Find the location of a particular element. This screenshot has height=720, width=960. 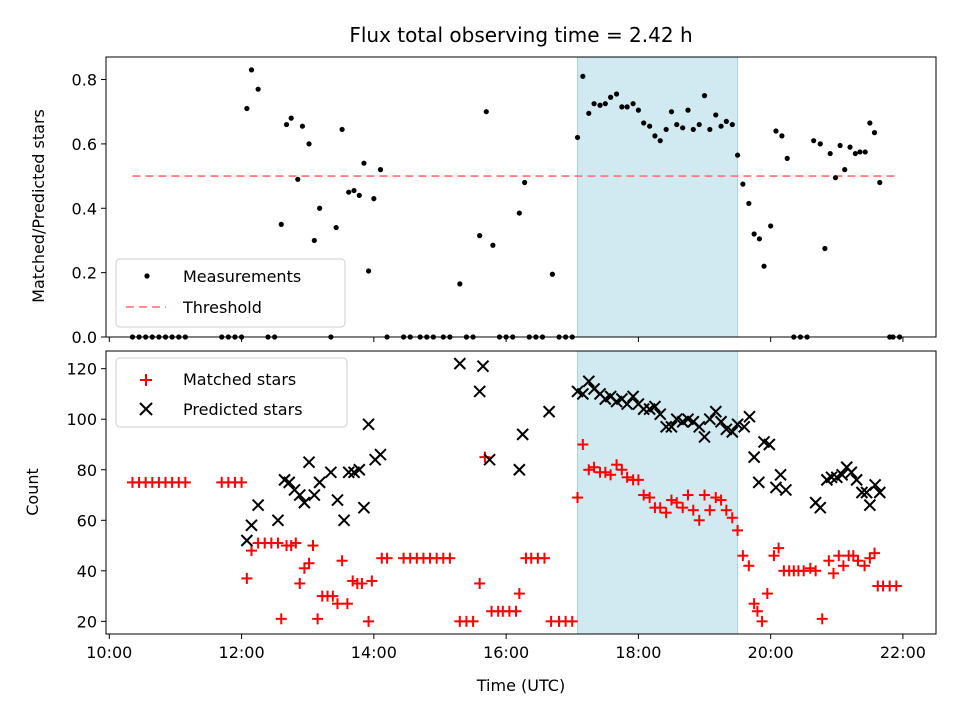

xlabel: Time (UTC) is located at coordinates (520, 685).